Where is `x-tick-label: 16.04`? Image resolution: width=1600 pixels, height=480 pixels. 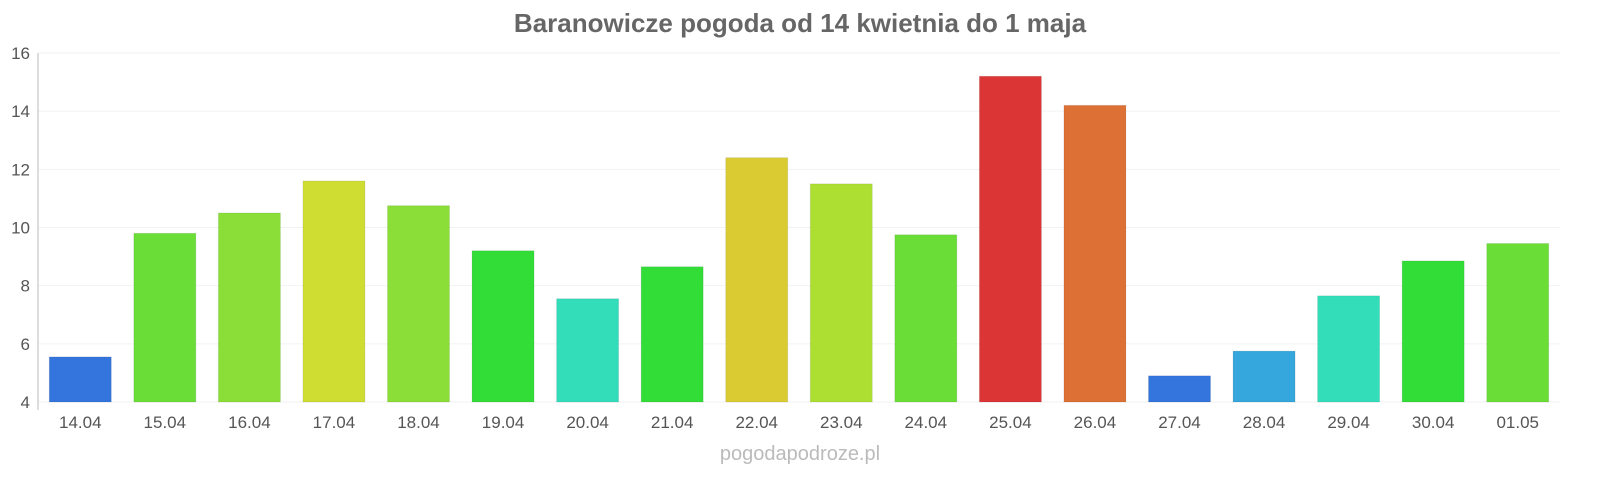
x-tick-label: 16.04 is located at coordinates (249, 422).